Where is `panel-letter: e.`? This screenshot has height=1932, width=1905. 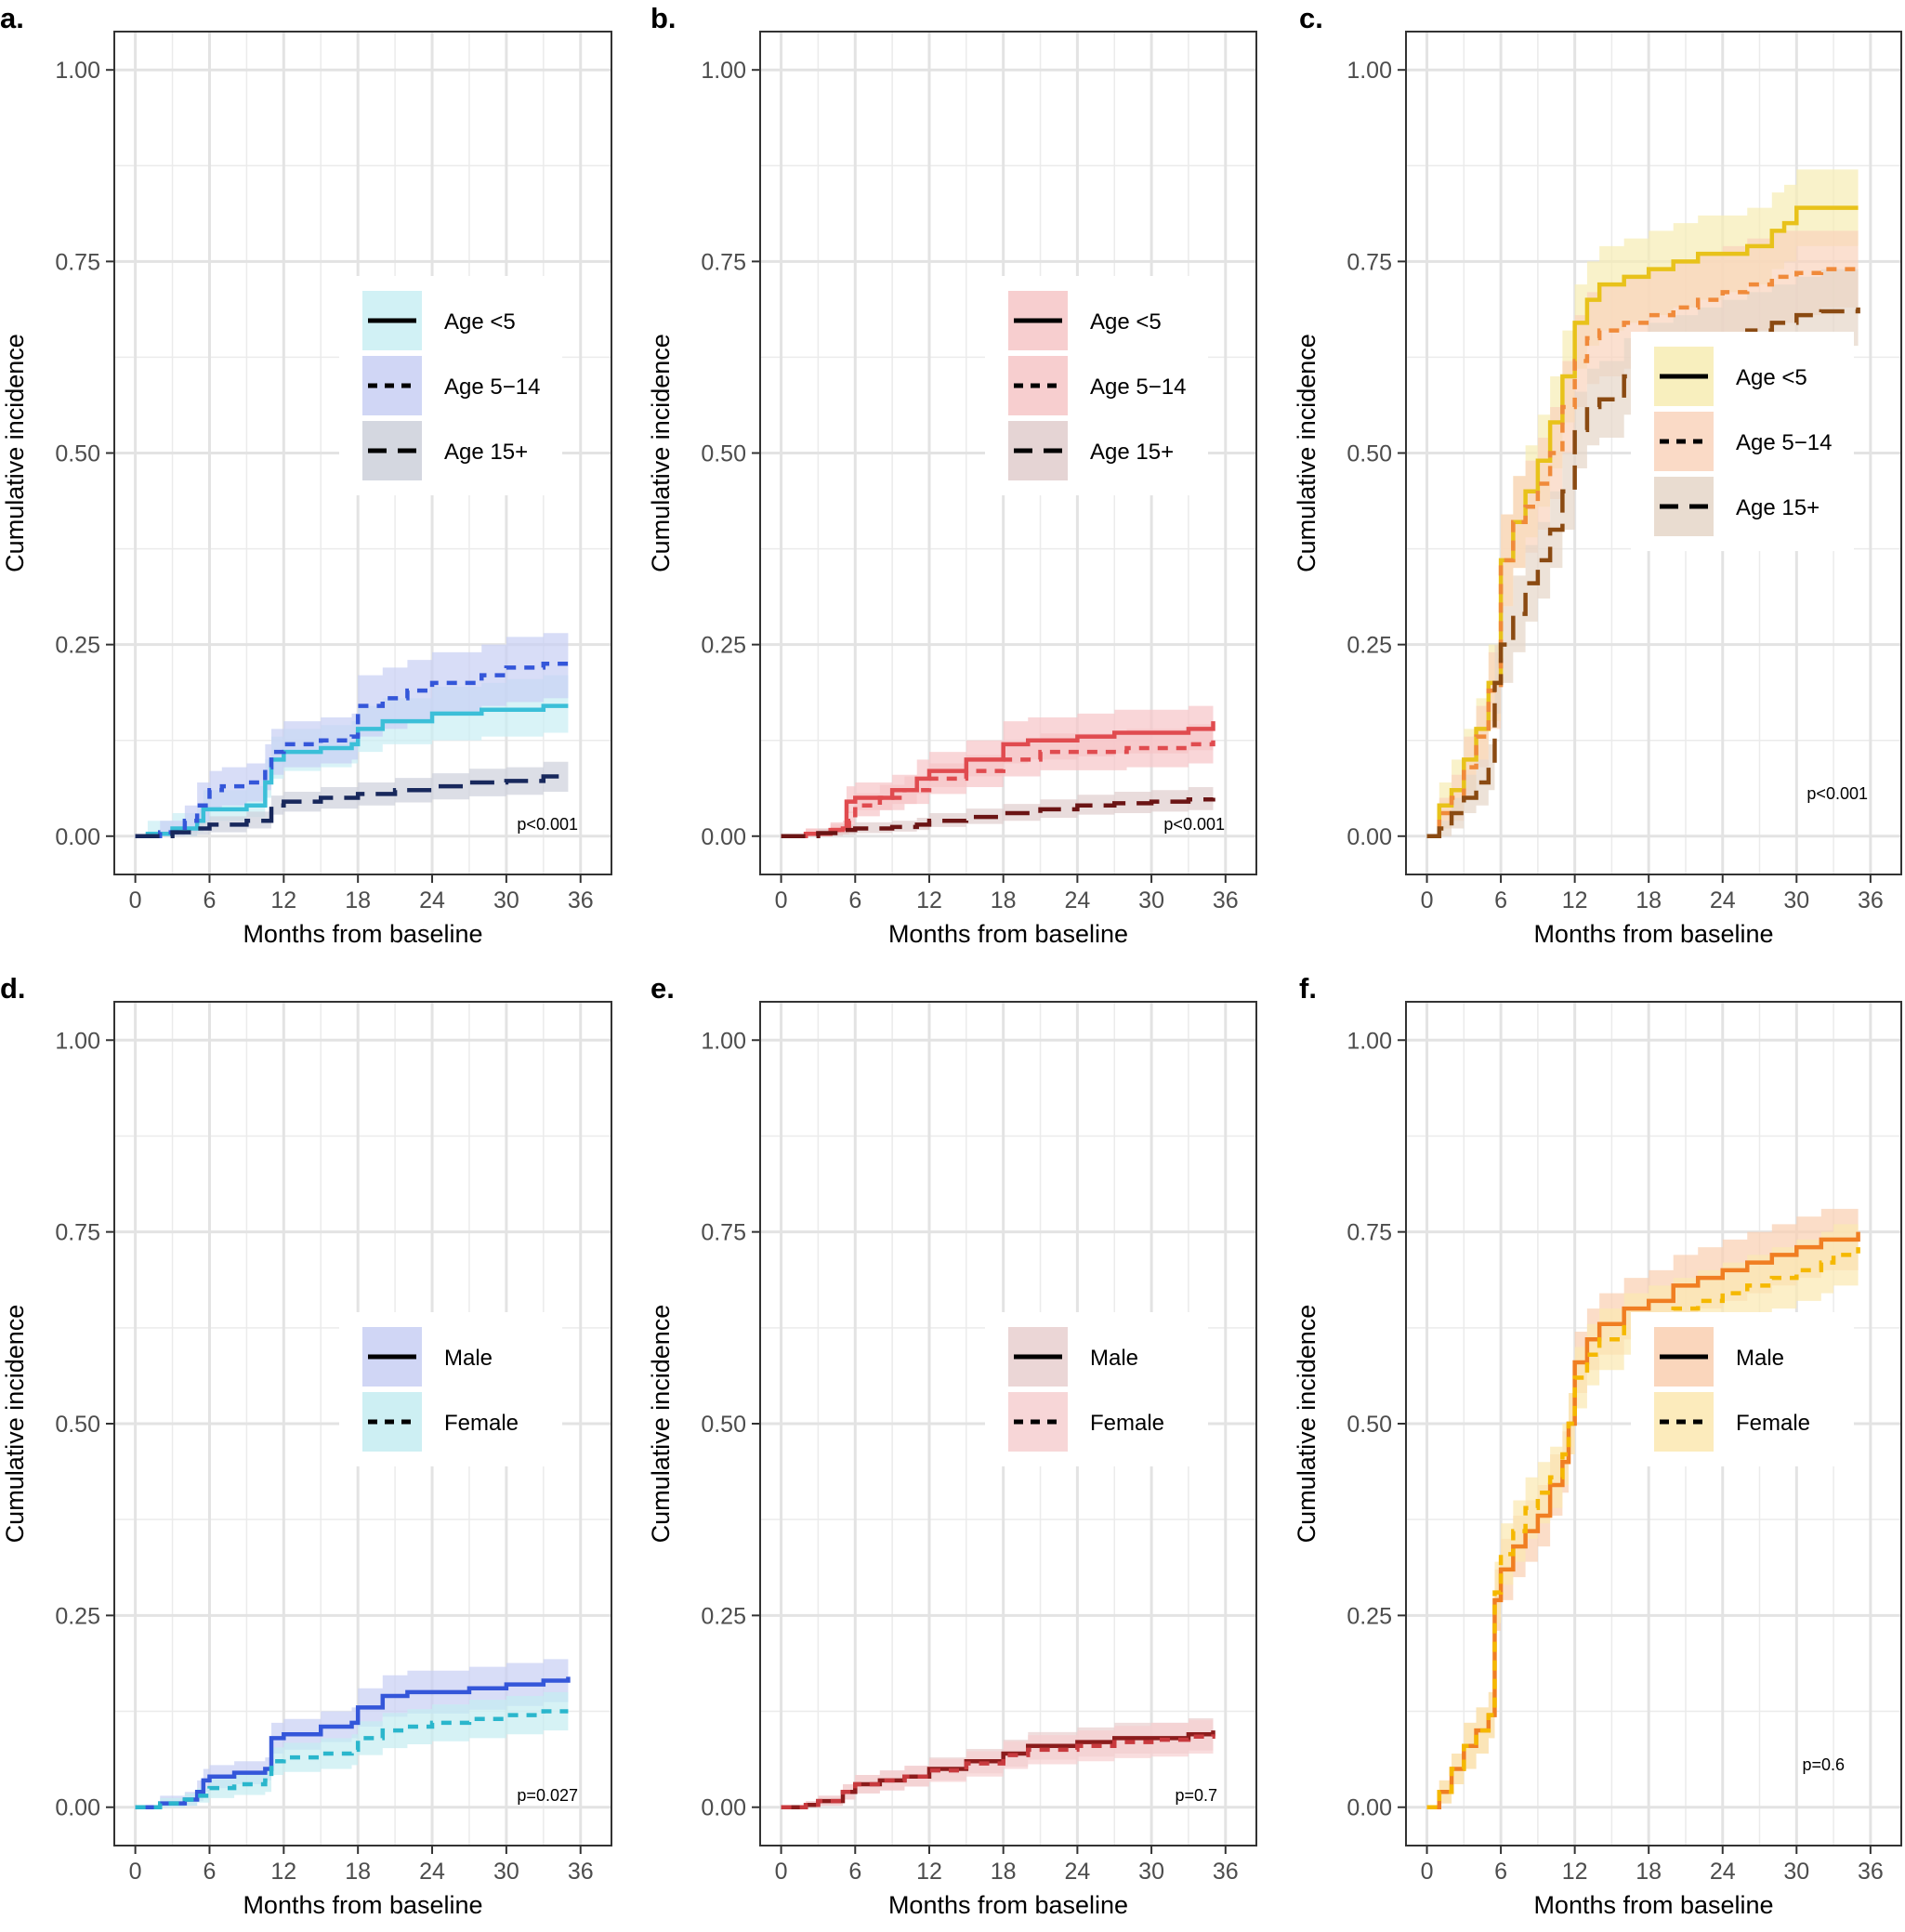 panel-letter: e. is located at coordinates (662, 988).